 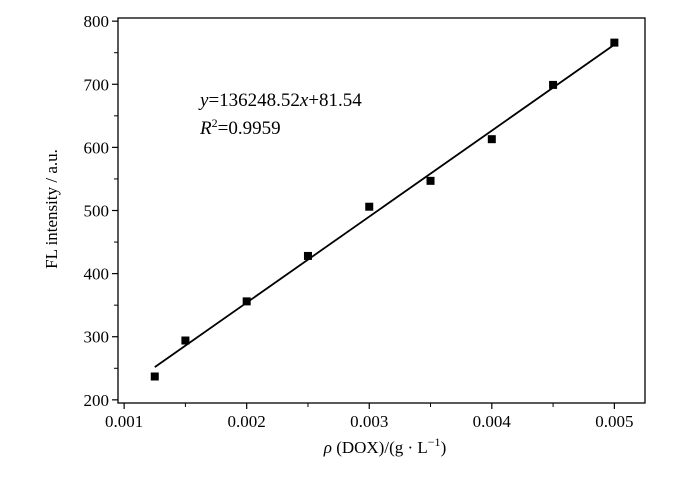 I want to click on x-axis-ticks: 0.001 0.002 0.003 0.004 0.005, so click(x=369, y=417).